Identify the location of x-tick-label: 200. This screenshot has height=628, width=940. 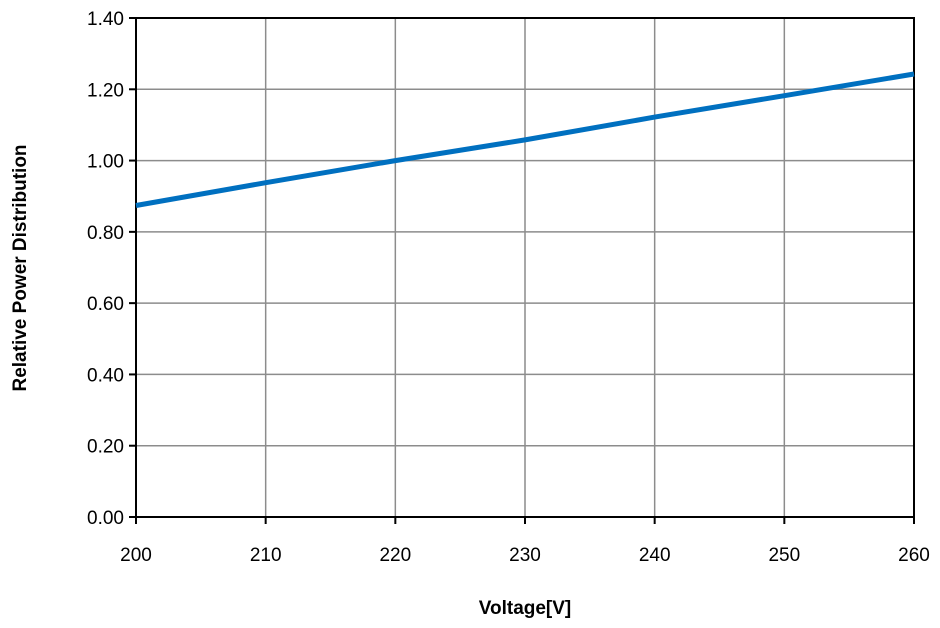
(136, 555).